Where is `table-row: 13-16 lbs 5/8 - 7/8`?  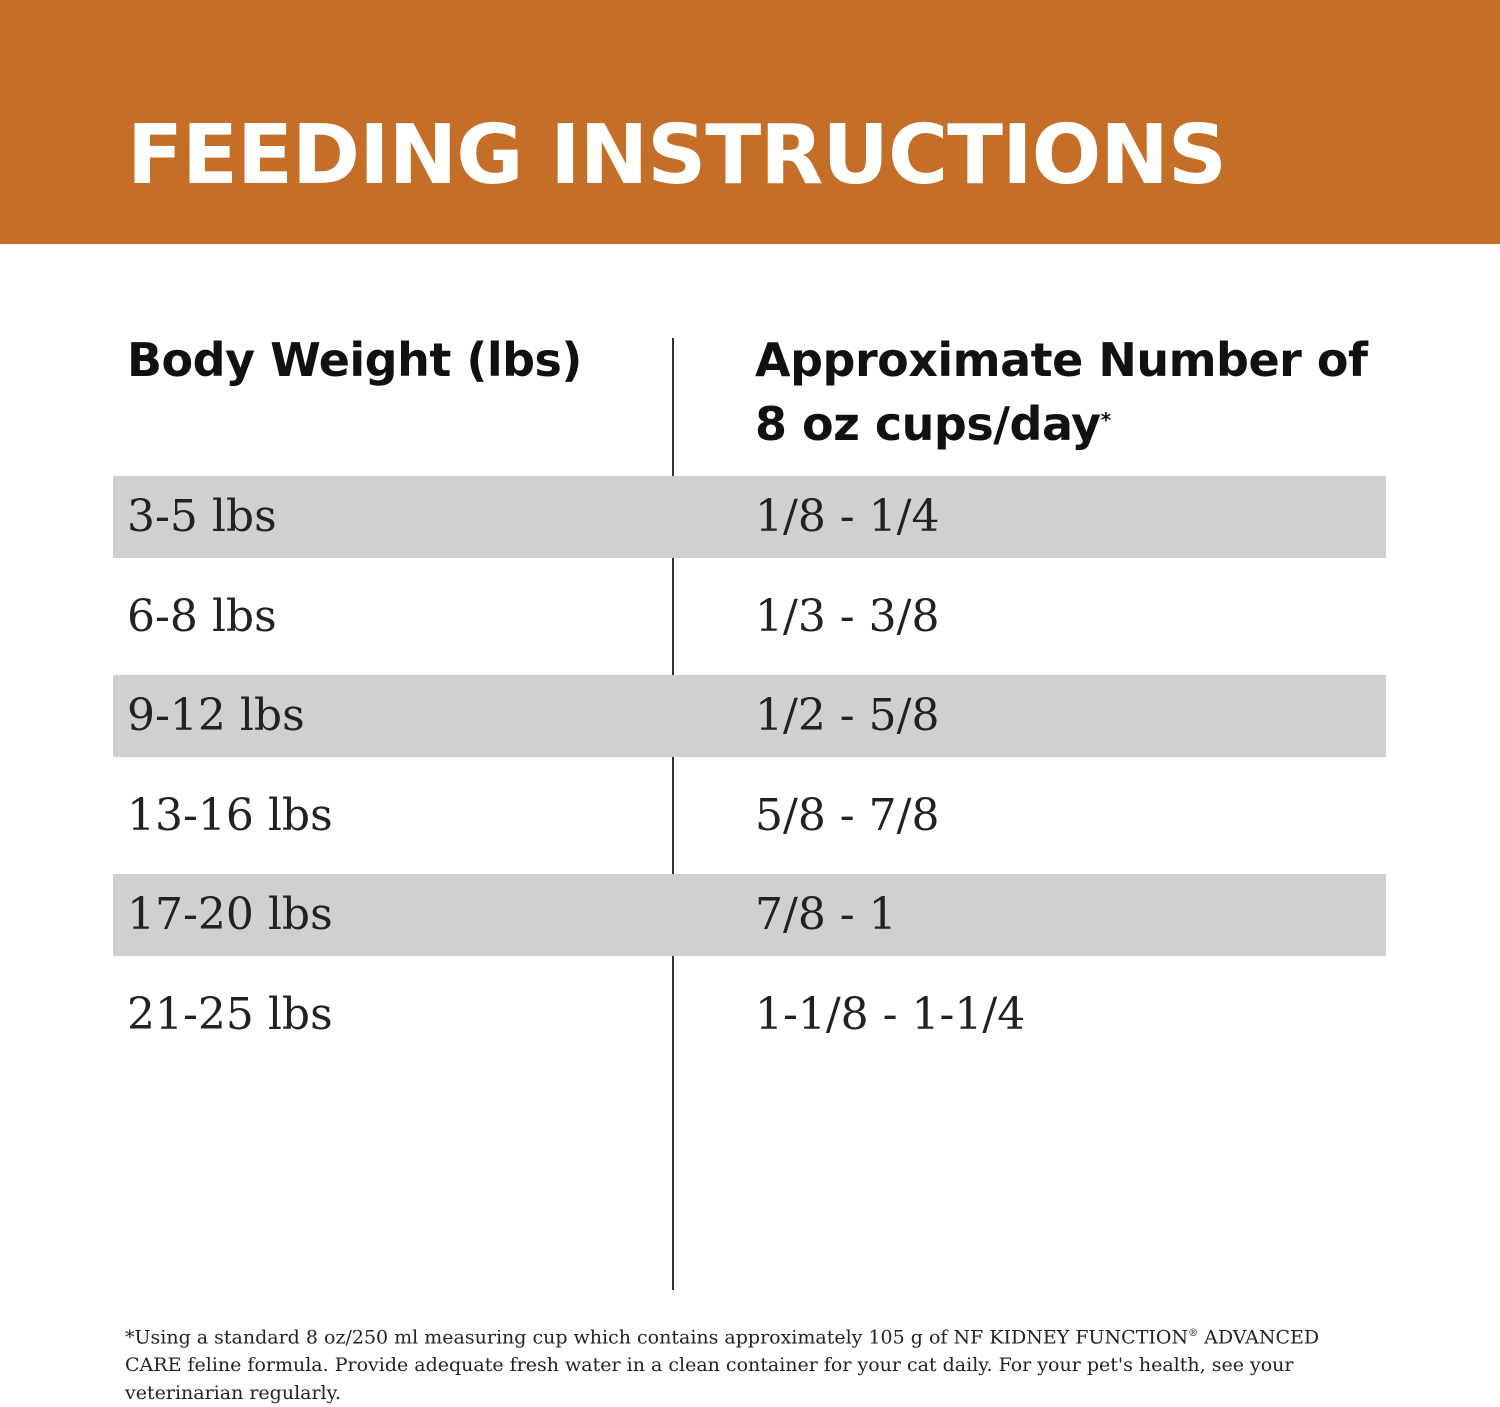 table-row: 13-16 lbs 5/8 - 7/8 is located at coordinates (749, 816).